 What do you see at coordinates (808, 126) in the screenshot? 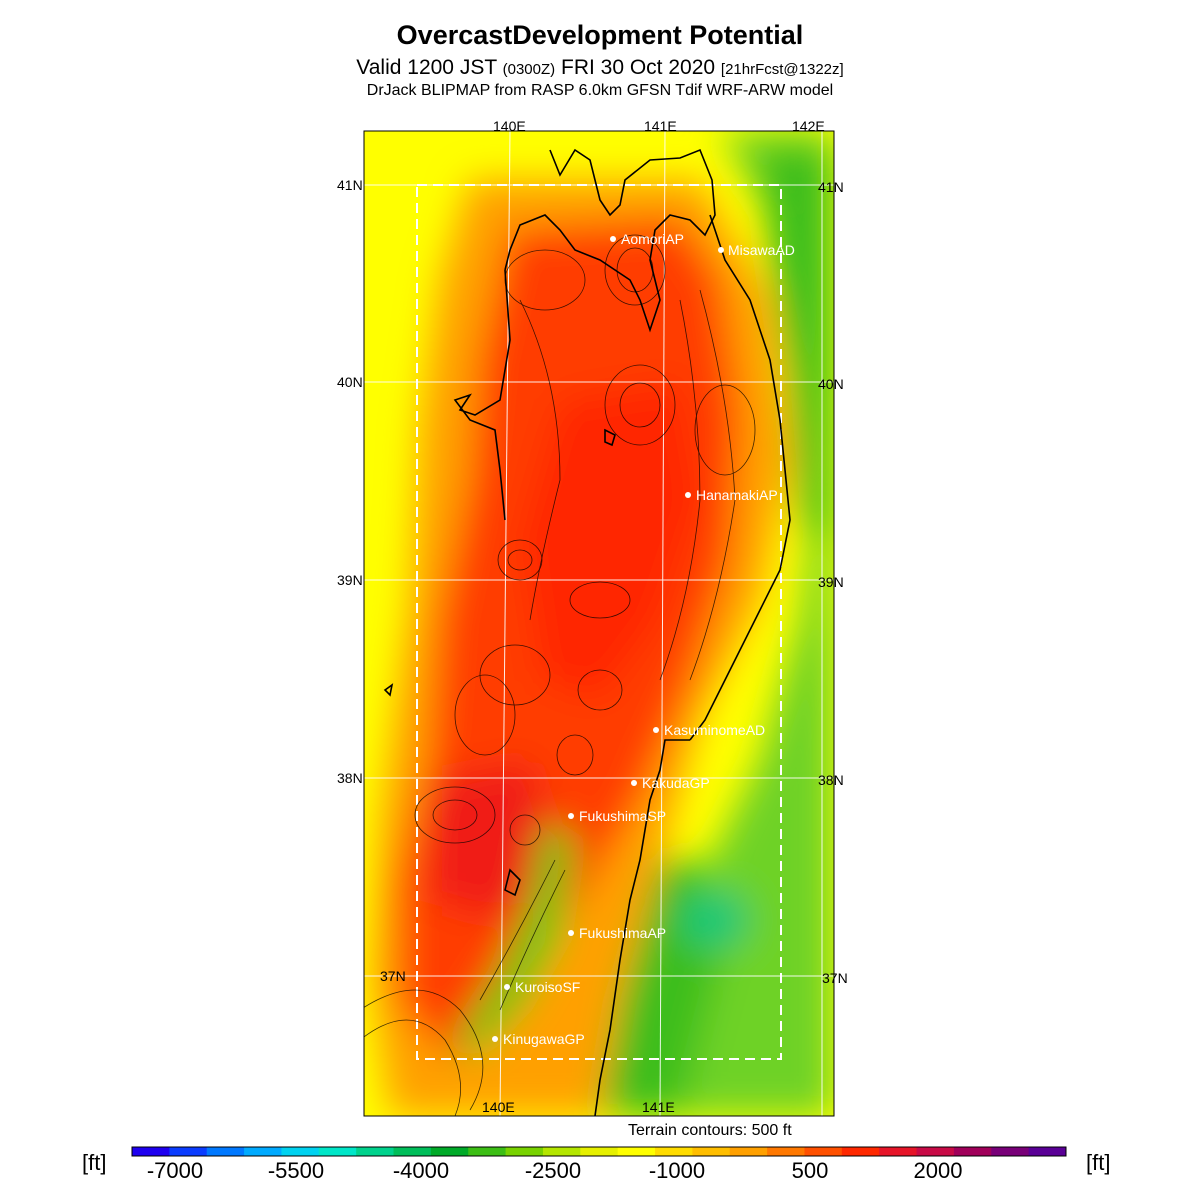
I see `lon-label-top: 142E` at bounding box center [808, 126].